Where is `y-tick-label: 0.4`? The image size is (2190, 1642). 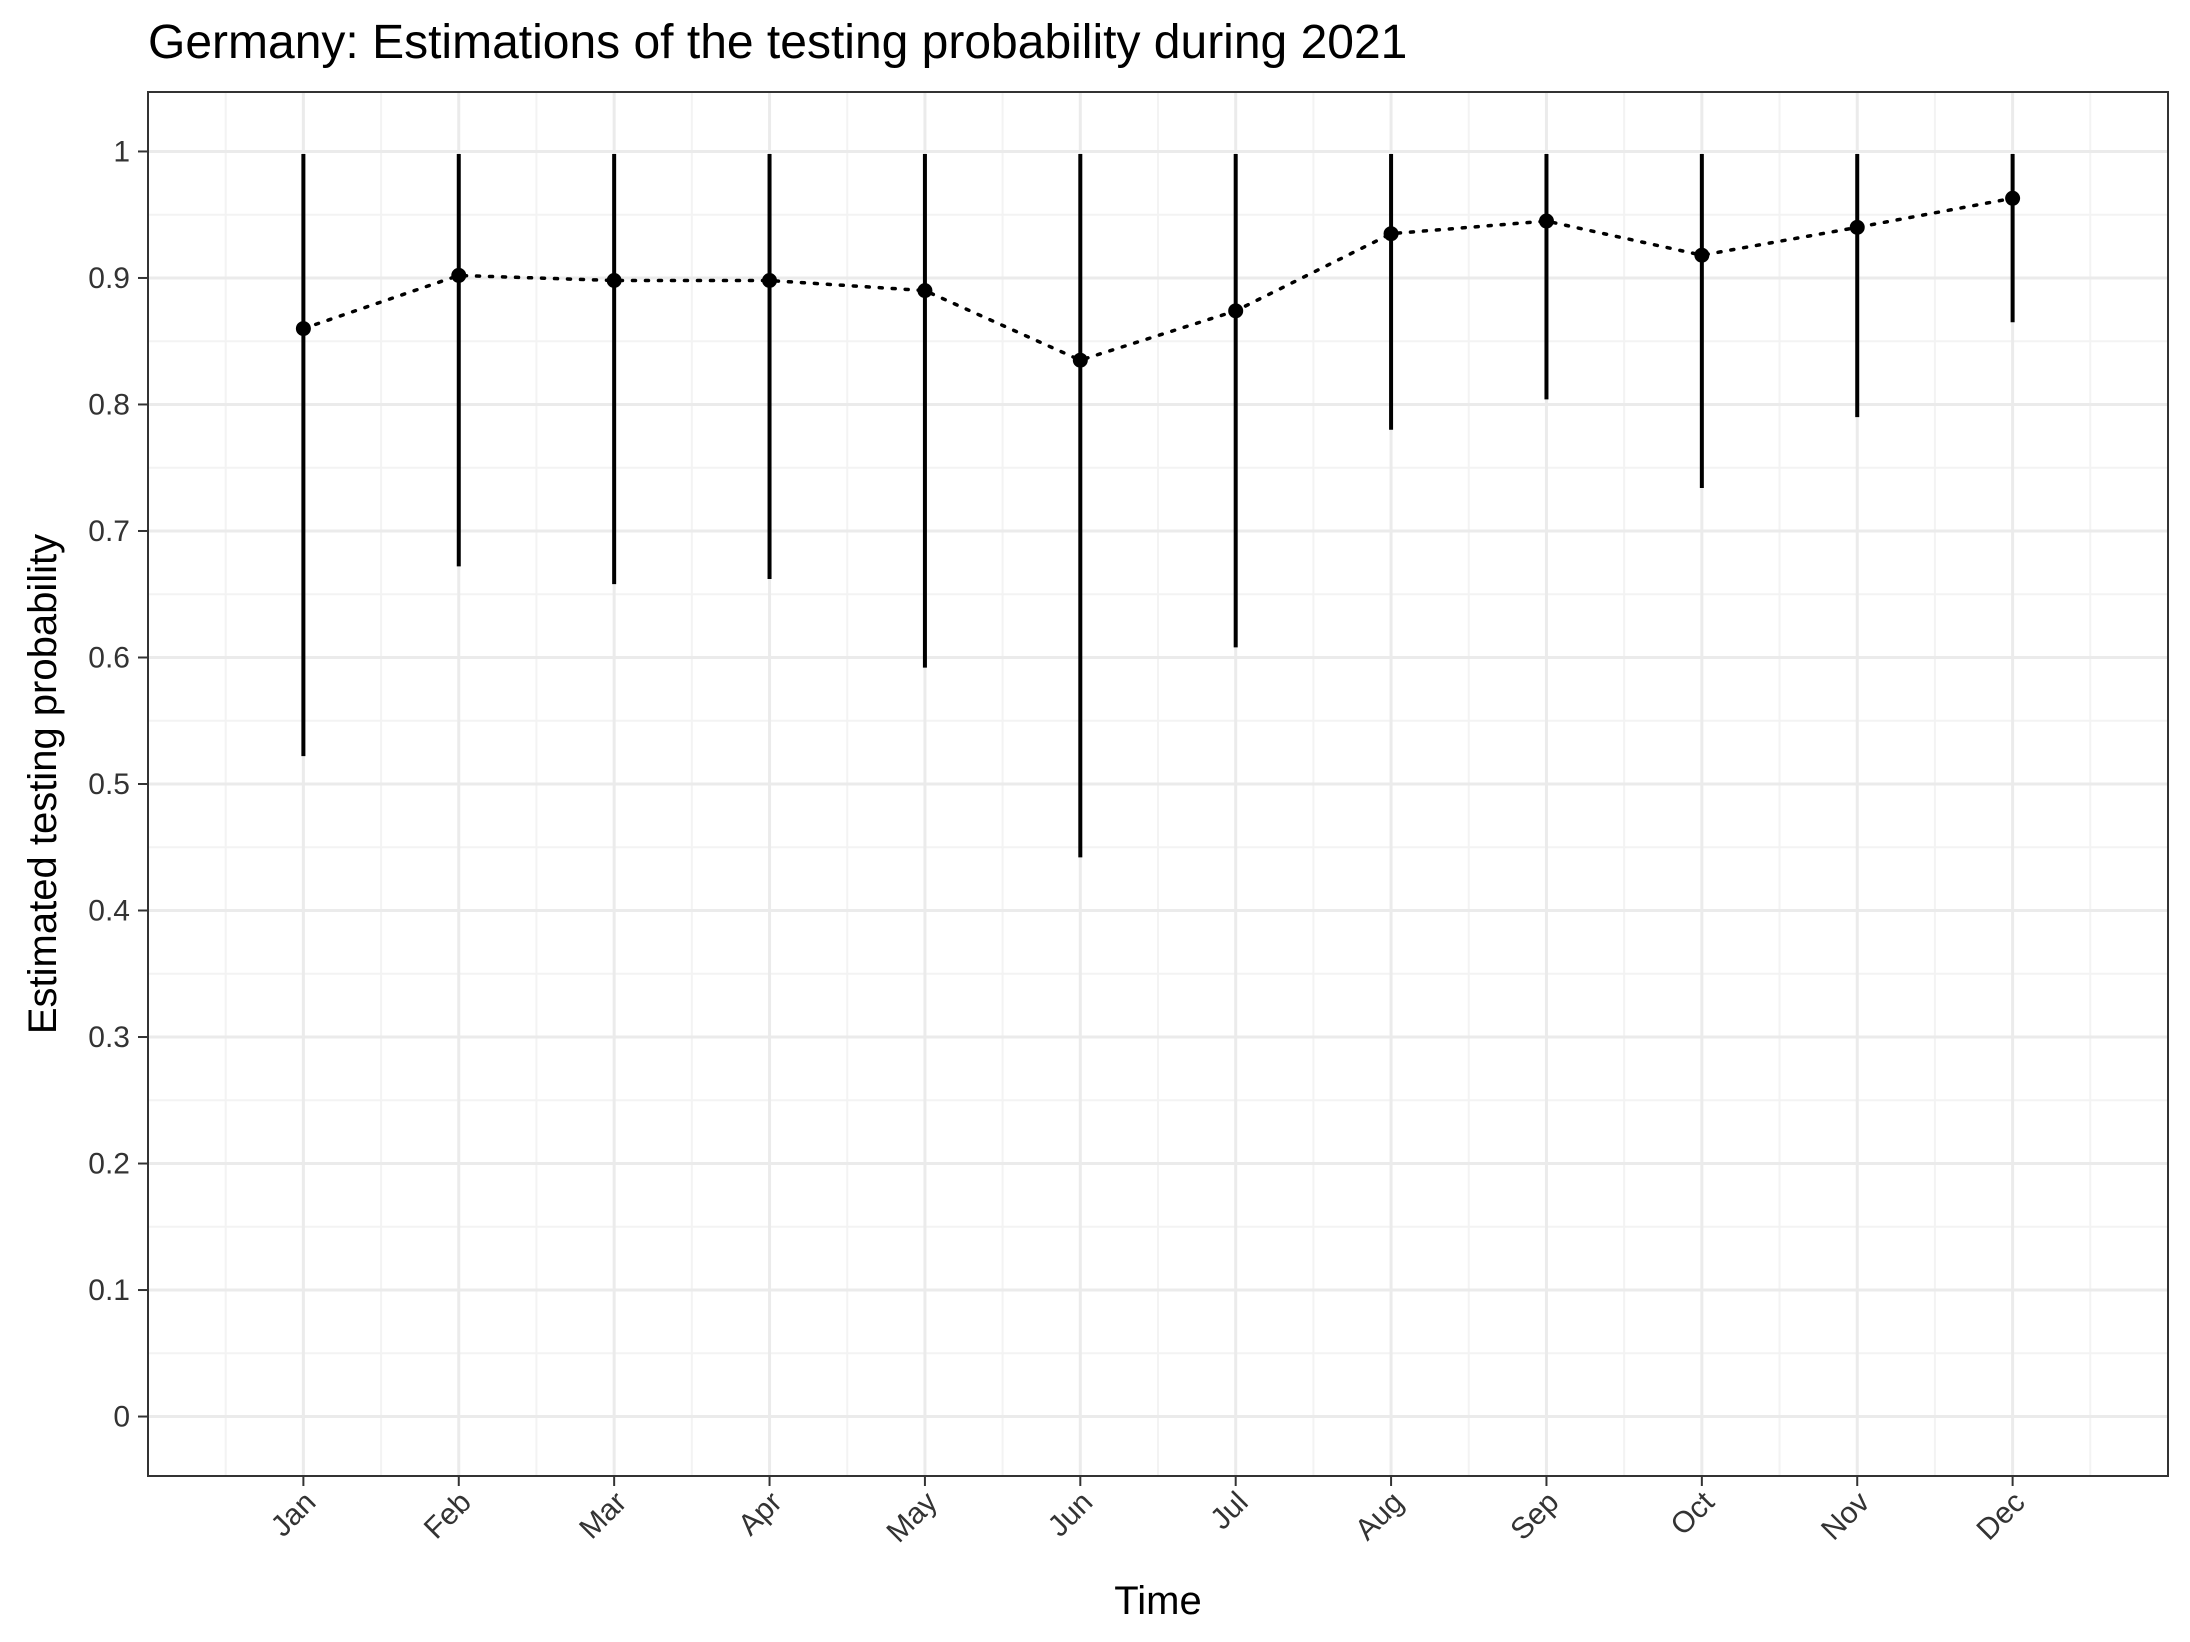 y-tick-label: 0.4 is located at coordinates (109, 911).